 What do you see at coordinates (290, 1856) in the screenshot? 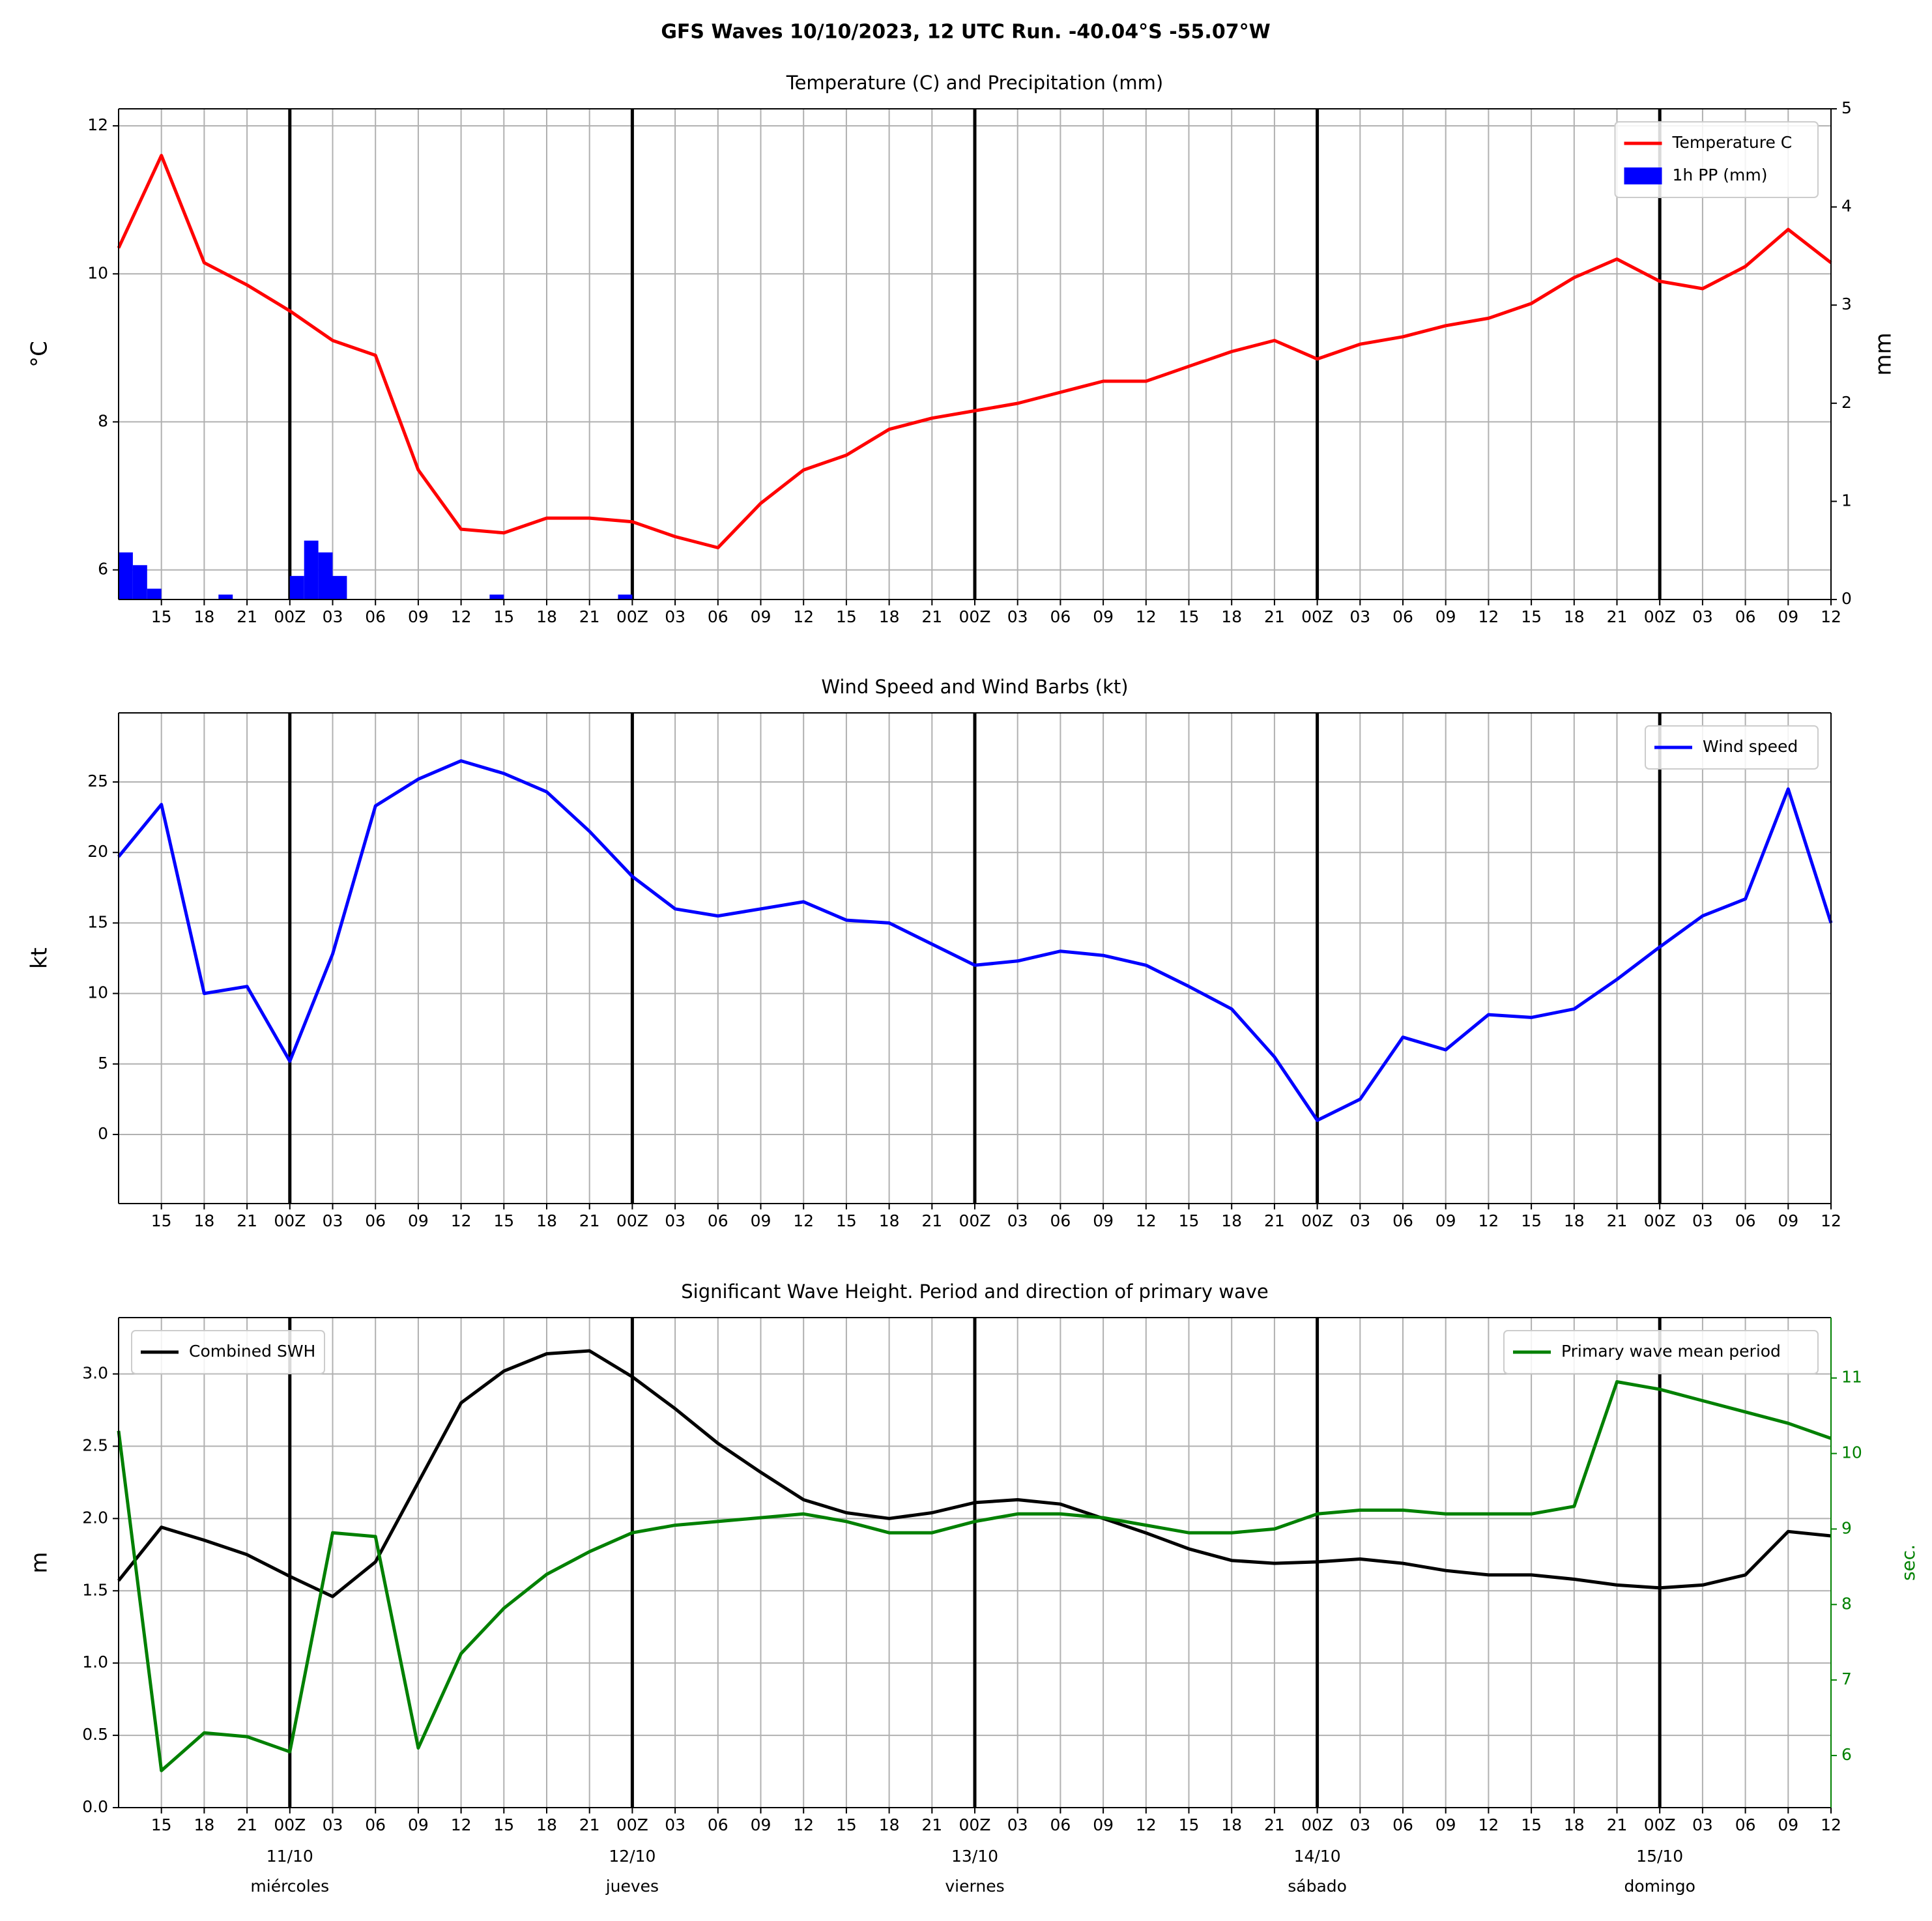
I see `date-label: 11/10` at bounding box center [290, 1856].